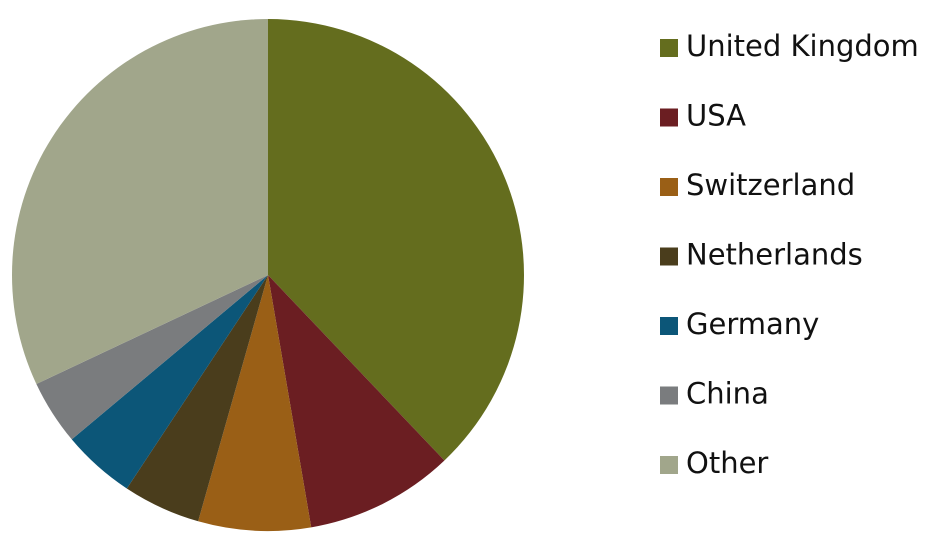  What do you see at coordinates (716, 116) in the screenshot?
I see `legend-label: USA` at bounding box center [716, 116].